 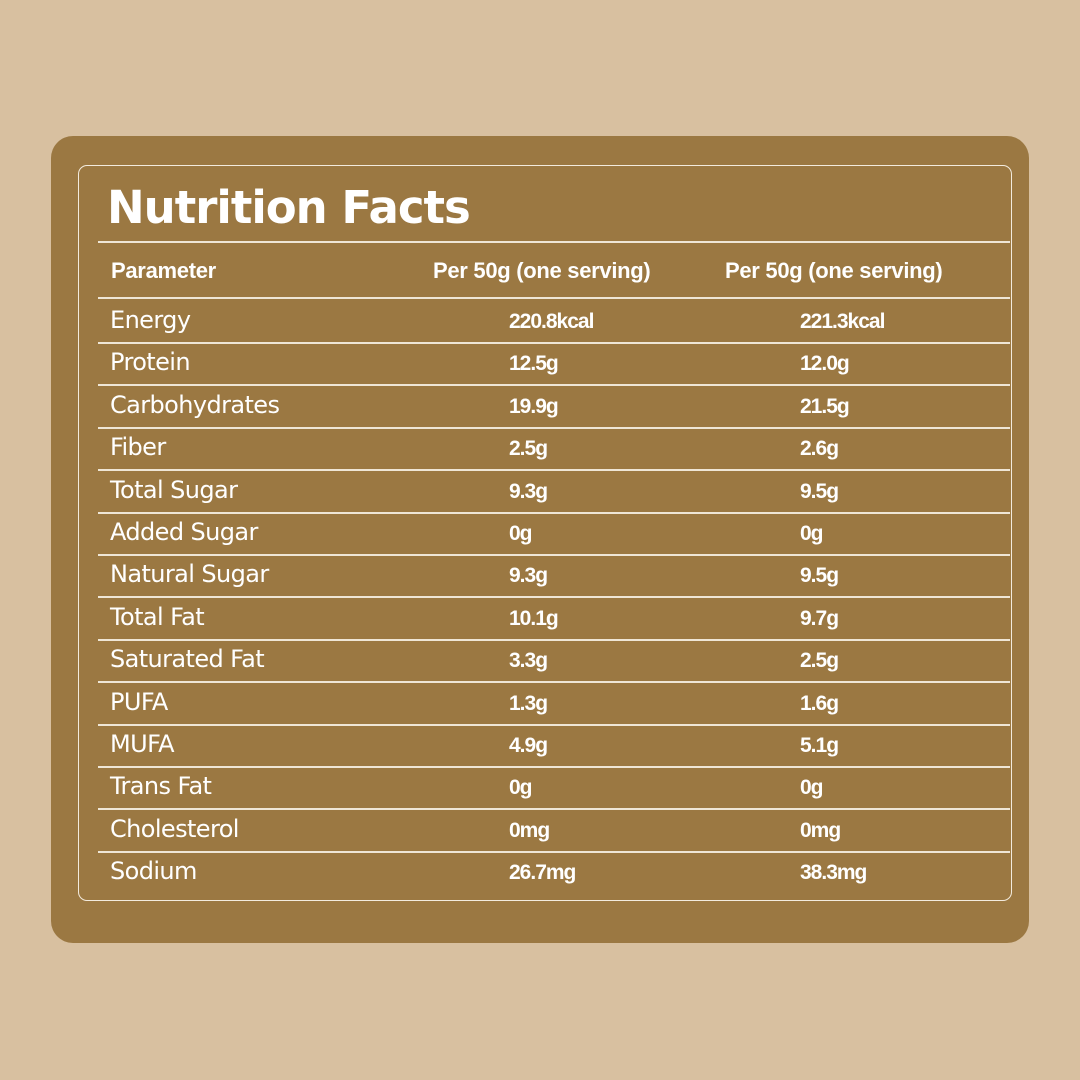 What do you see at coordinates (195, 404) in the screenshot?
I see `row-label: Carbohydrates` at bounding box center [195, 404].